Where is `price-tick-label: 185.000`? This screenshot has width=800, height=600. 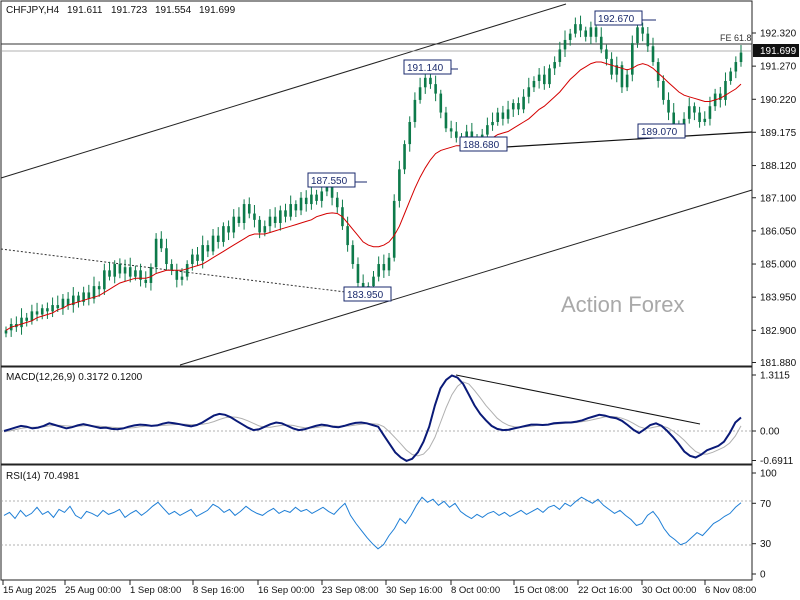 price-tick-label: 185.000 is located at coordinates (778, 265).